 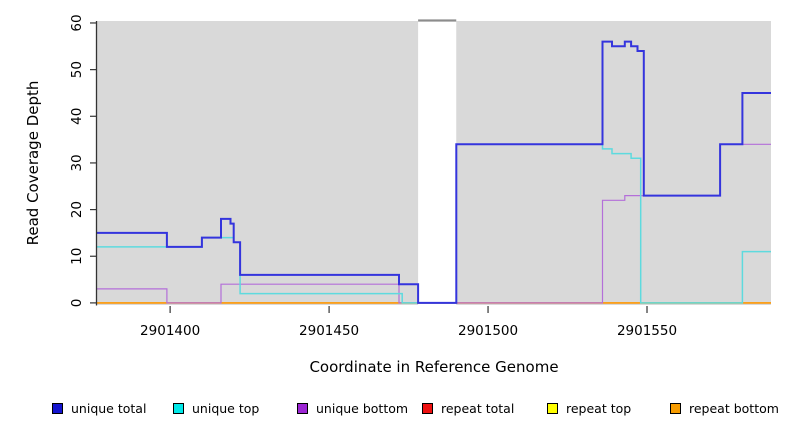 I want to click on gap-top-border, so click(x=437, y=20).